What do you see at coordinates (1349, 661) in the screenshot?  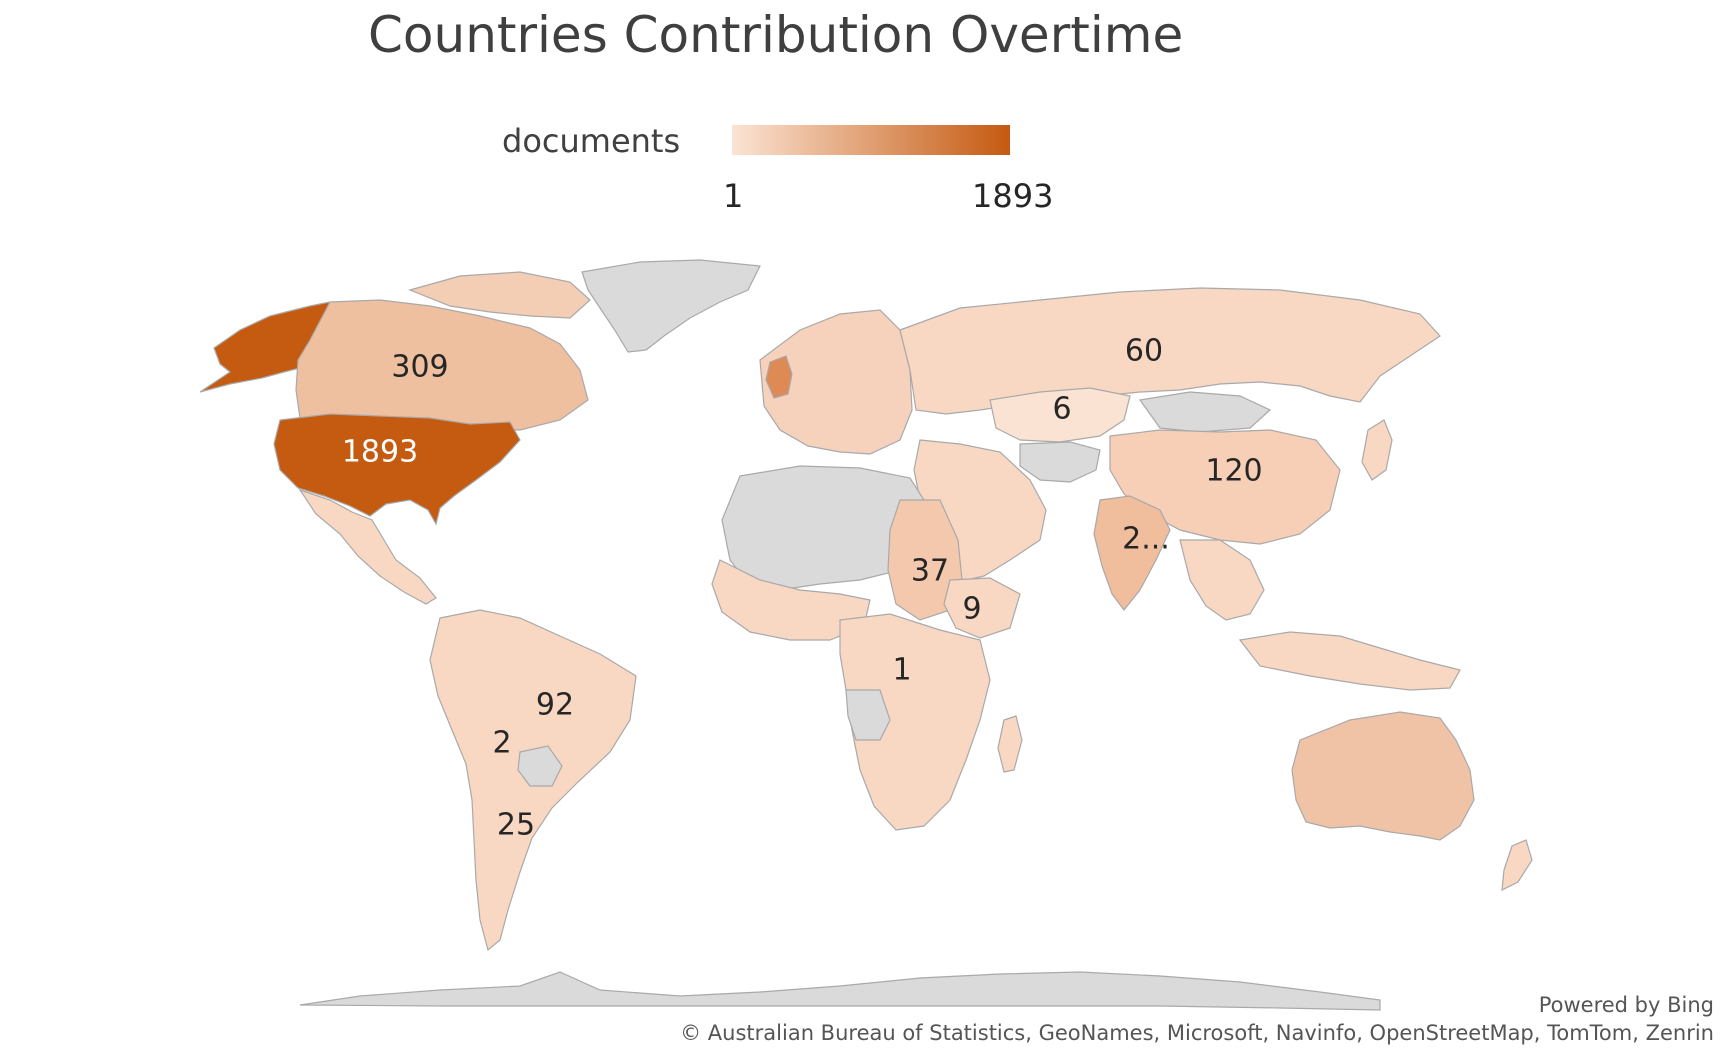 I see `region-indonesia` at bounding box center [1349, 661].